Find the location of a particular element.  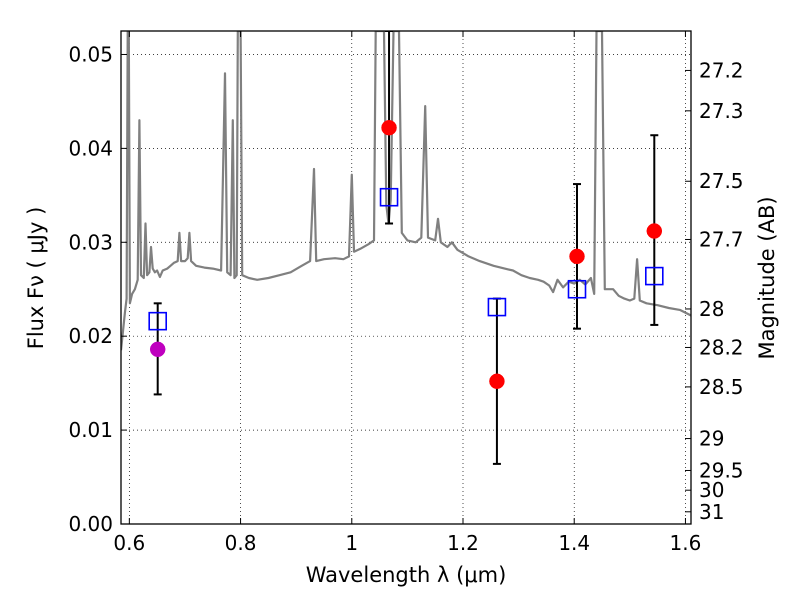

y-tick-label: 0.04 is located at coordinates (90, 148).